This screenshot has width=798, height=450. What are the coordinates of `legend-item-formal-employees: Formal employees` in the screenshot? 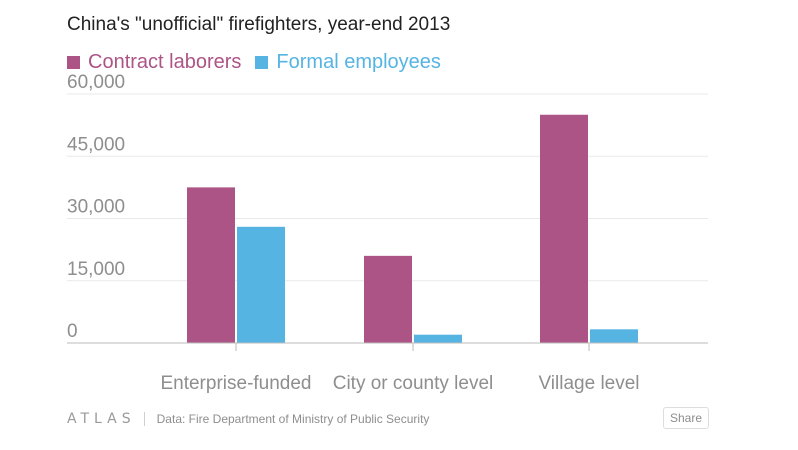 It's located at (348, 62).